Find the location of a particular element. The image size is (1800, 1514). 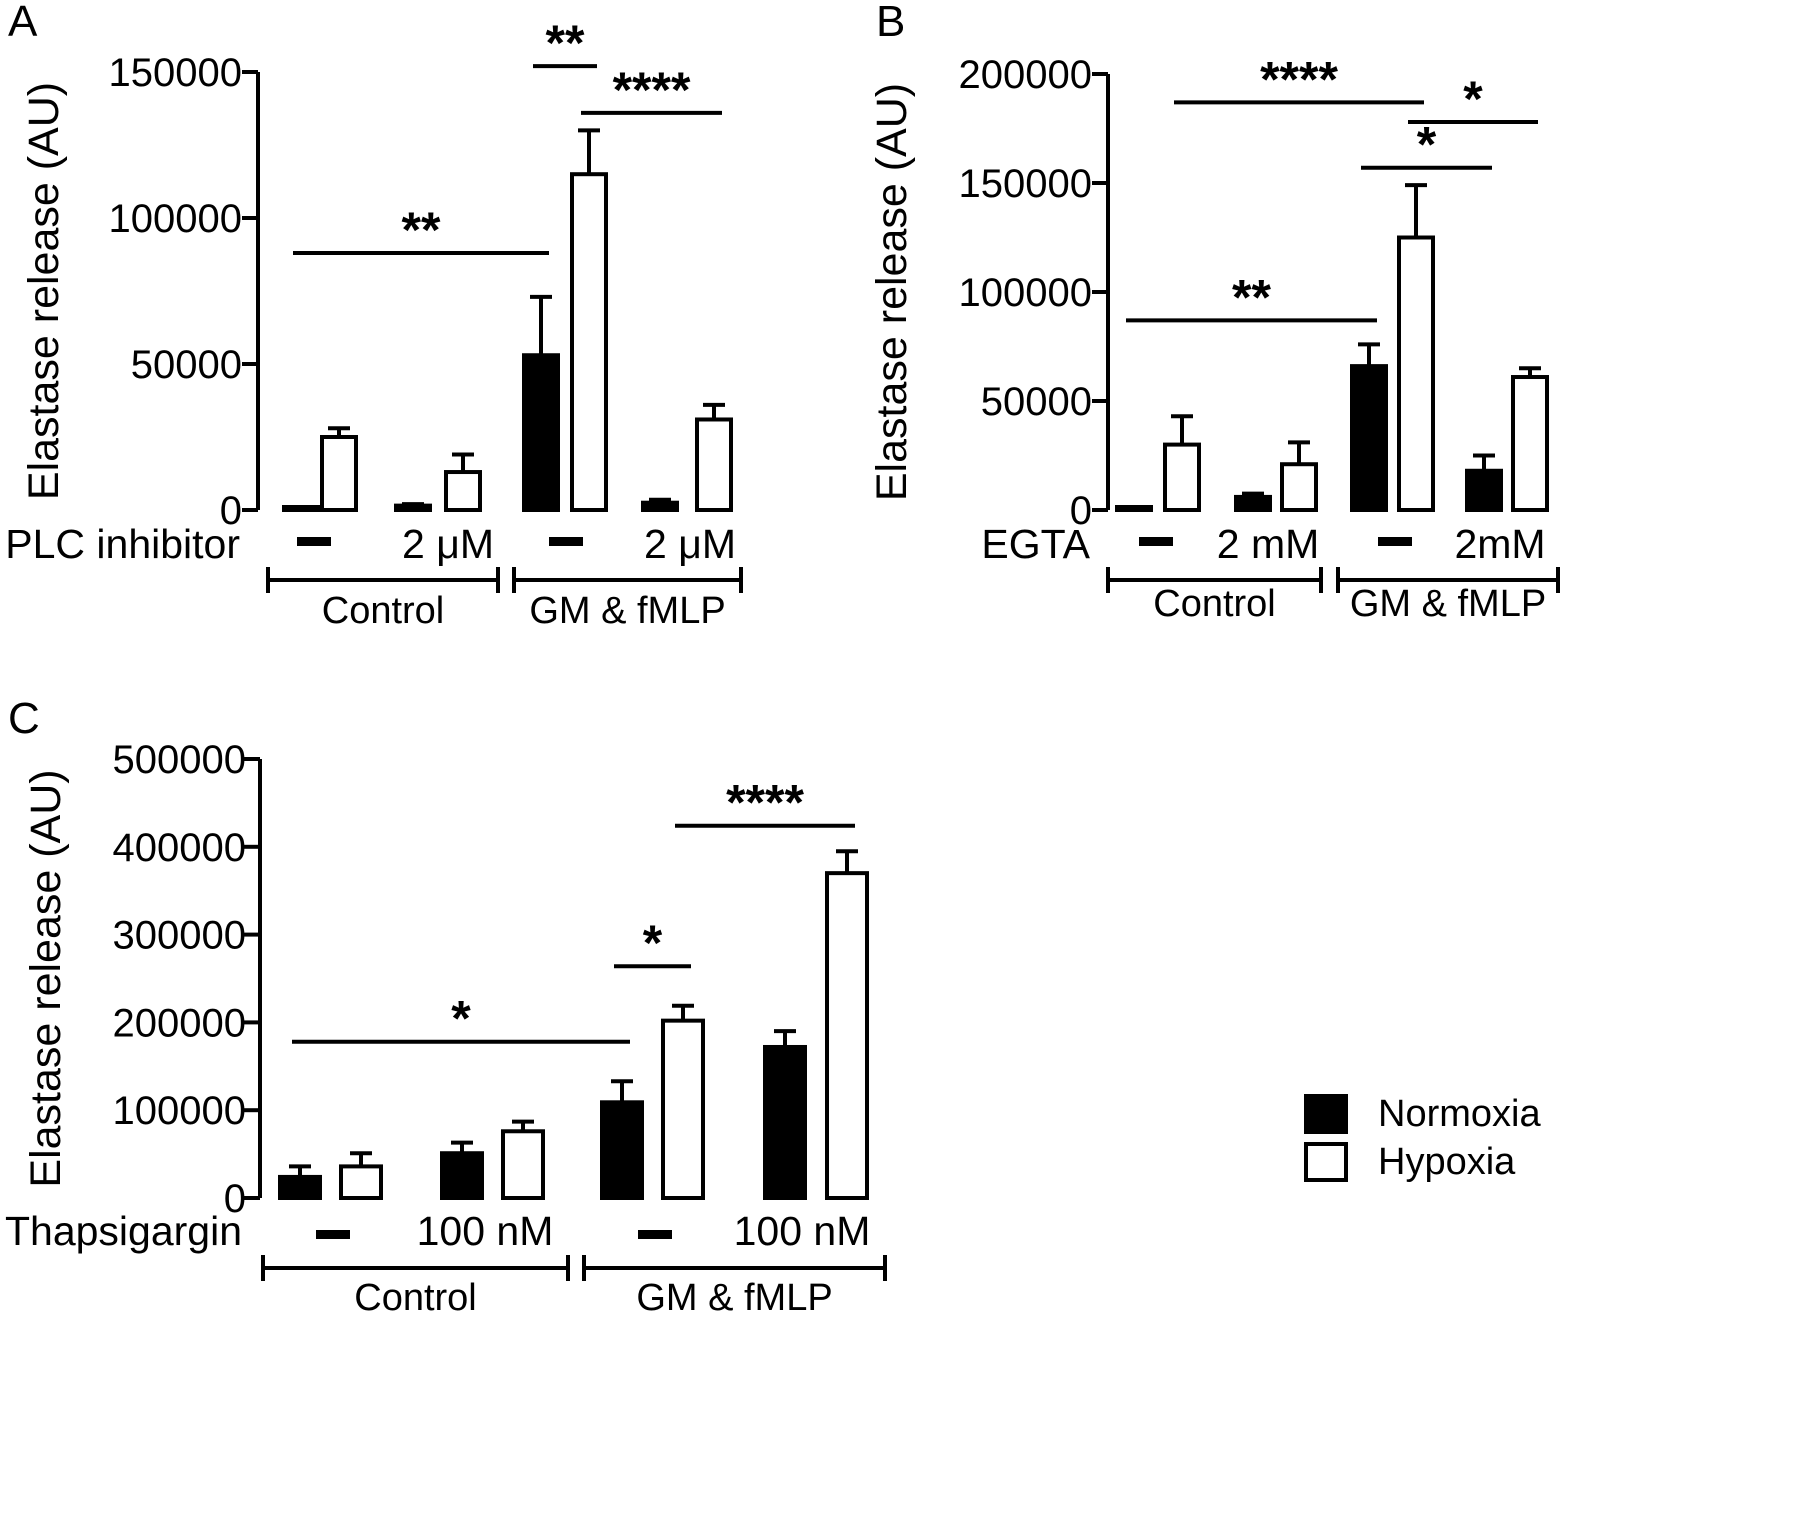

legend-label-normoxia: Normoxia is located at coordinates (1459, 1114).